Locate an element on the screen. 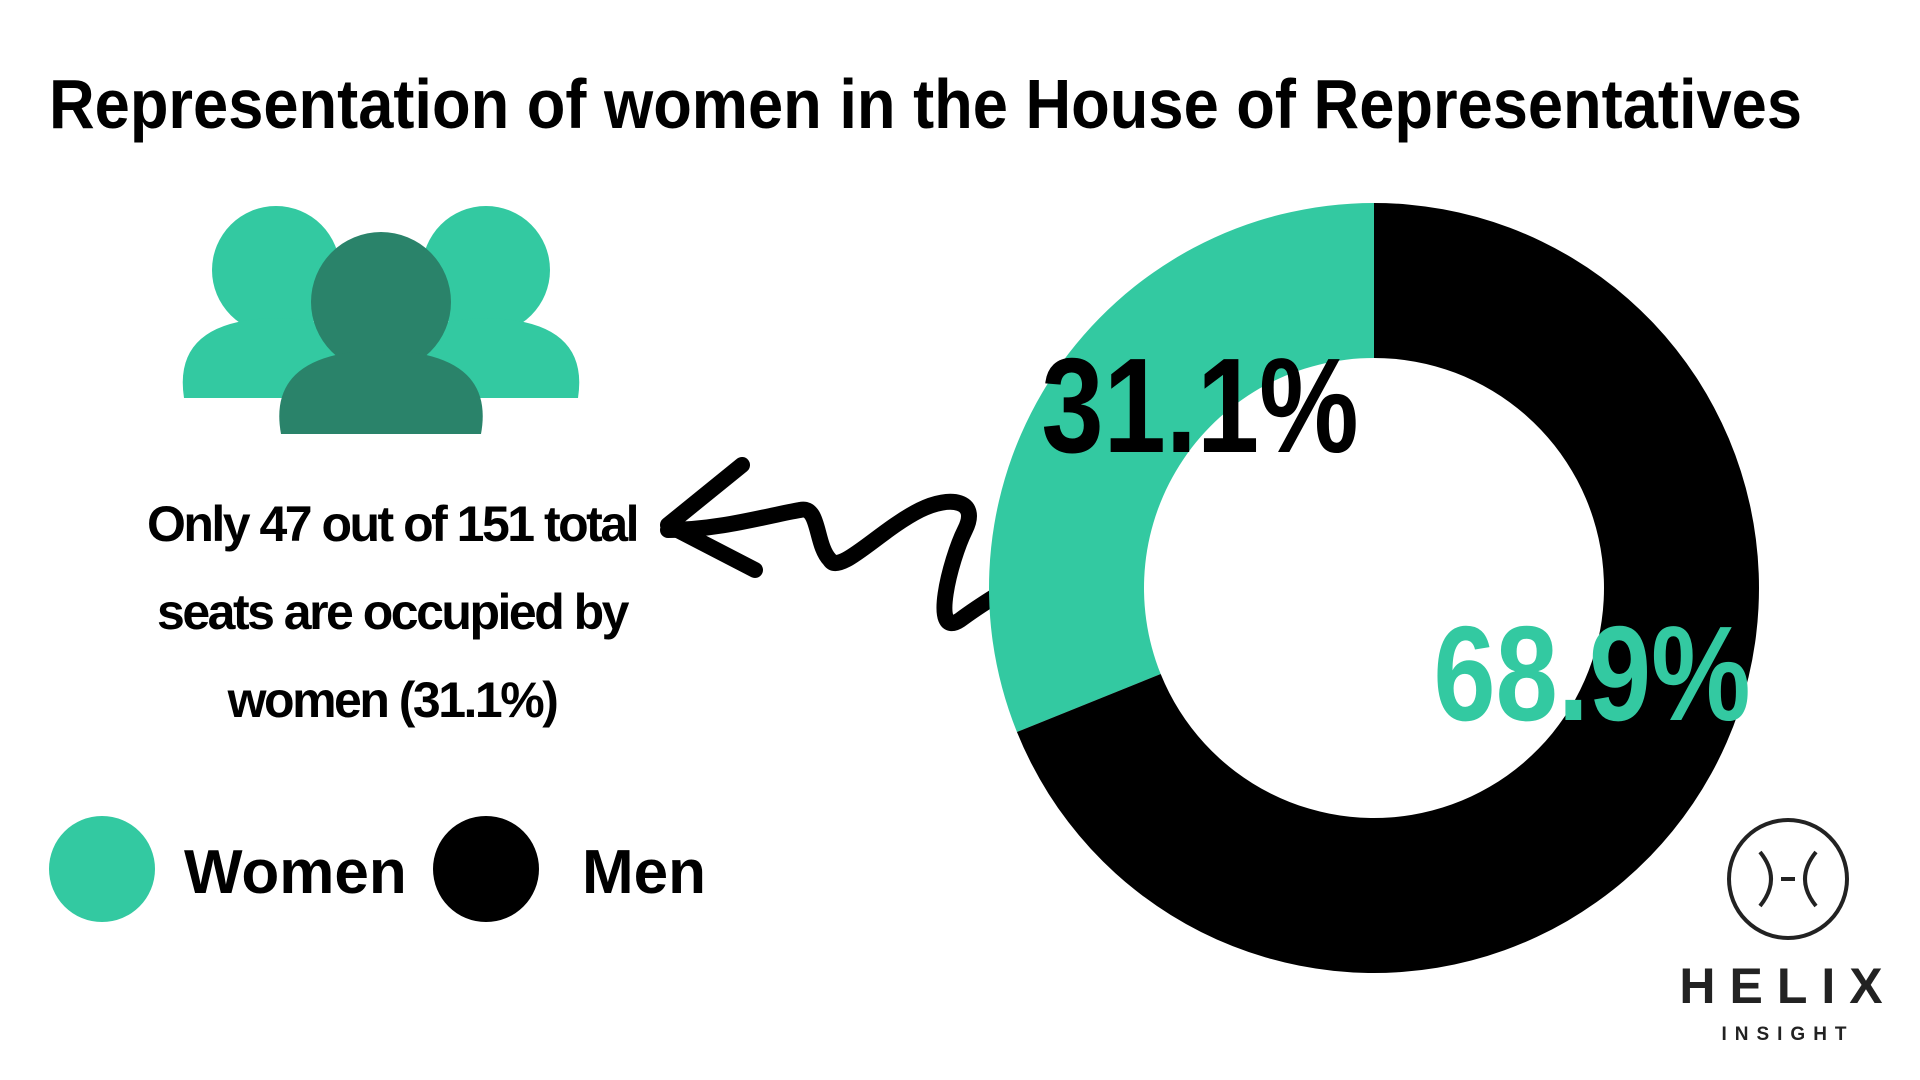  donut-segment is located at coordinates (1181, 467).